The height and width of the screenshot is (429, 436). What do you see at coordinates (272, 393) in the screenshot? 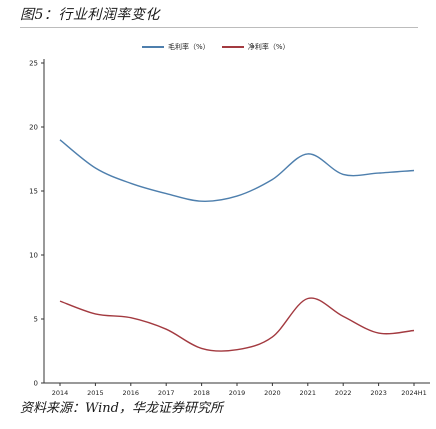
I see `x-tick-label-2020: 2020` at bounding box center [272, 393].